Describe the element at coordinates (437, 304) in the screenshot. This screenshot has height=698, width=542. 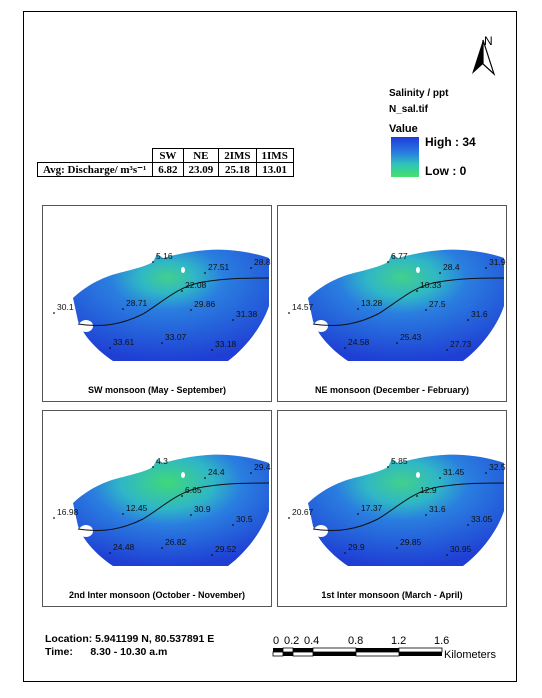
I see `salinity-label: 27.5` at that location.